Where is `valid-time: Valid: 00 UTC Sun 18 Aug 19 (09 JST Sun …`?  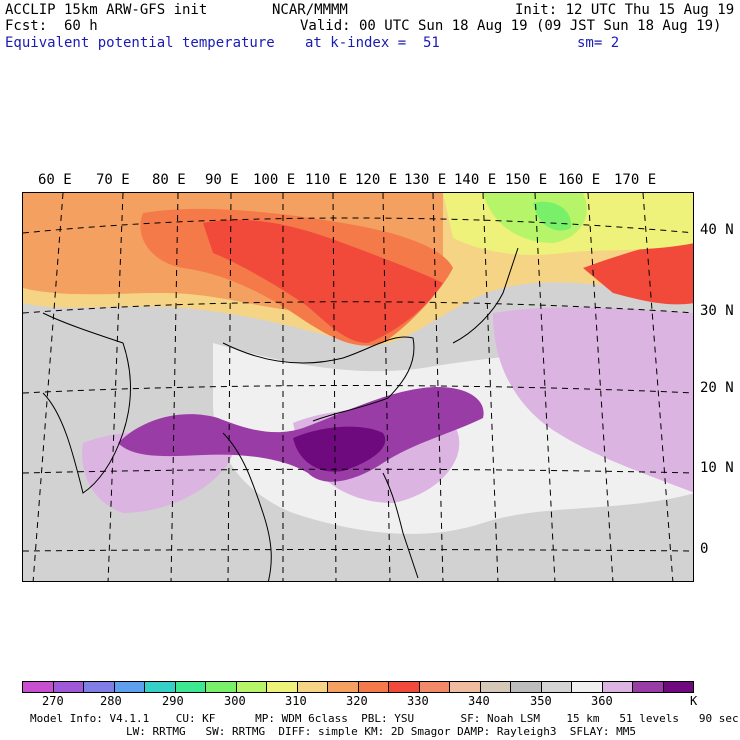
valid-time: Valid: 00 UTC Sun 18 Aug 19 (09 JST Sun … is located at coordinates (511, 26).